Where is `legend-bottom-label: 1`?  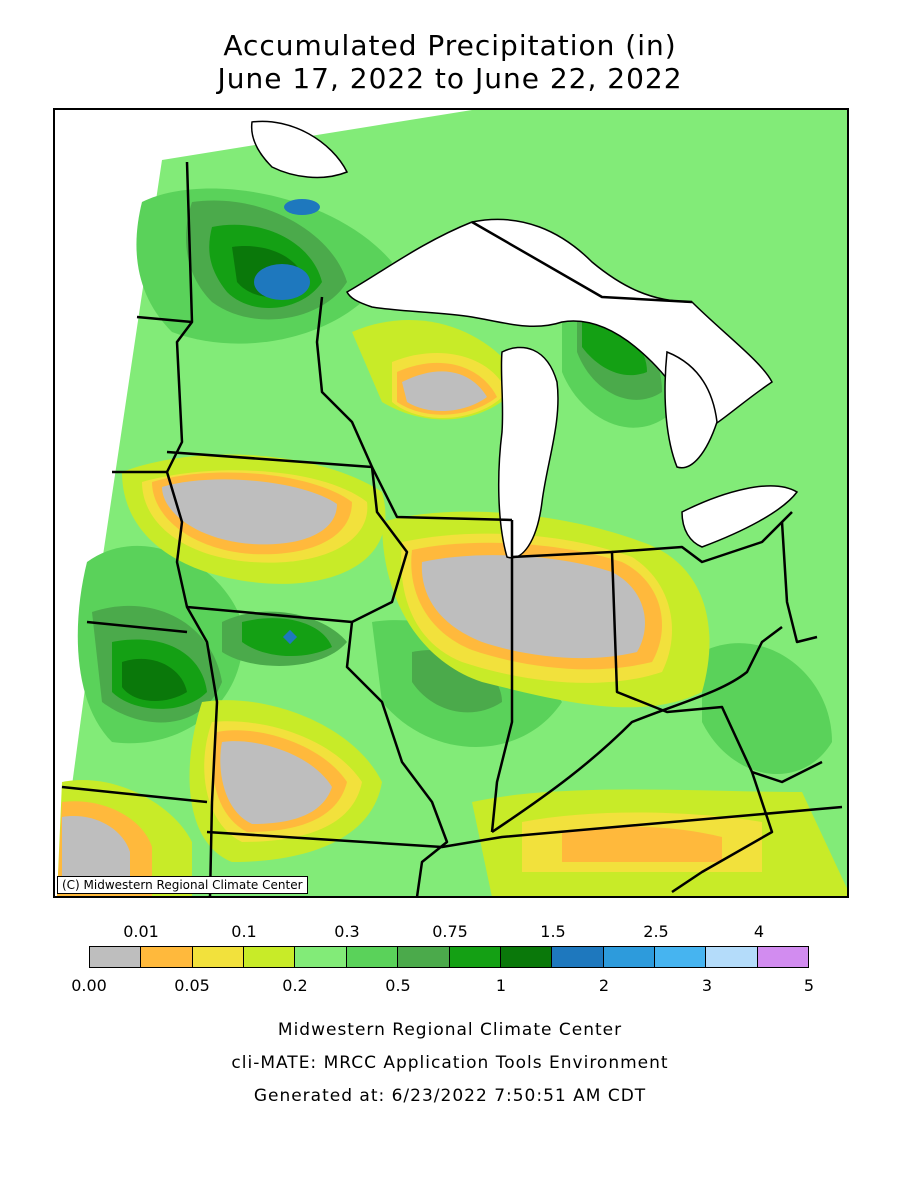 legend-bottom-label: 1 is located at coordinates (501, 985).